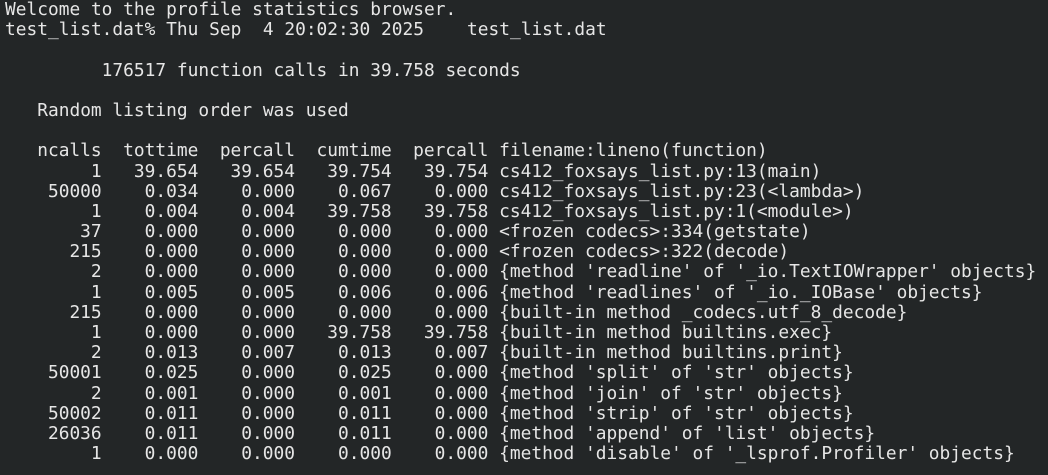 Image resolution: width=1048 pixels, height=475 pixels. Describe the element at coordinates (364, 433) in the screenshot. I see `cell-cumtime: 0.011` at that location.